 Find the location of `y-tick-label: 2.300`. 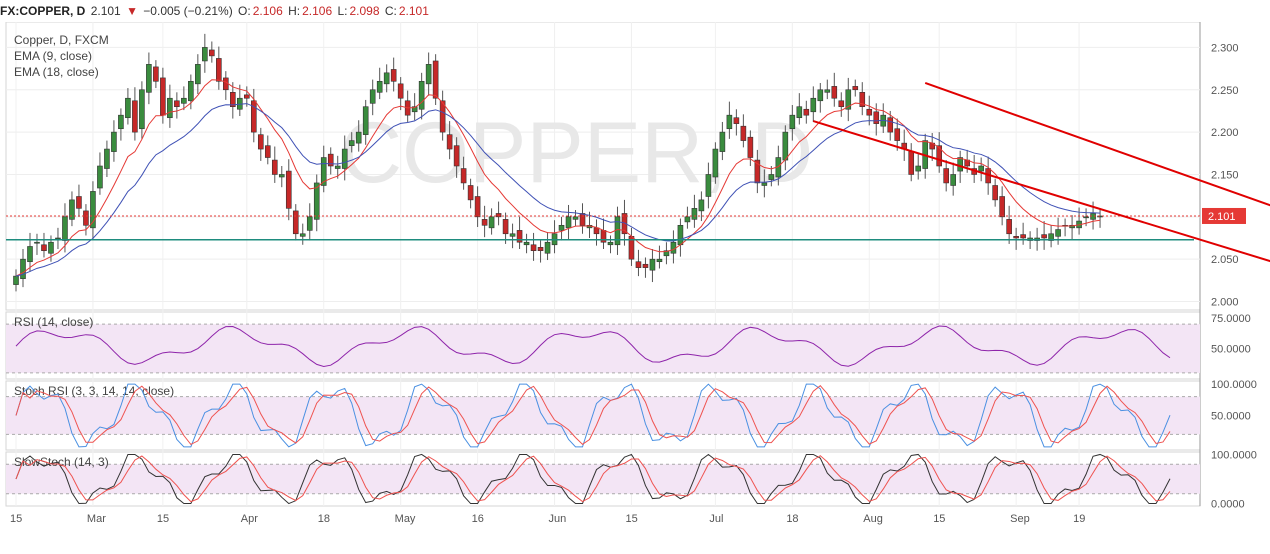

y-tick-label: 2.300 is located at coordinates (1225, 48).